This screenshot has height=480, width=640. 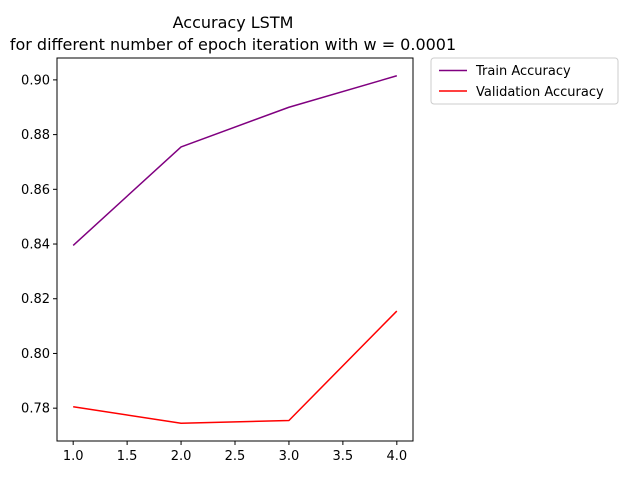 What do you see at coordinates (396, 456) in the screenshot?
I see `x-tick-label: 4.0` at bounding box center [396, 456].